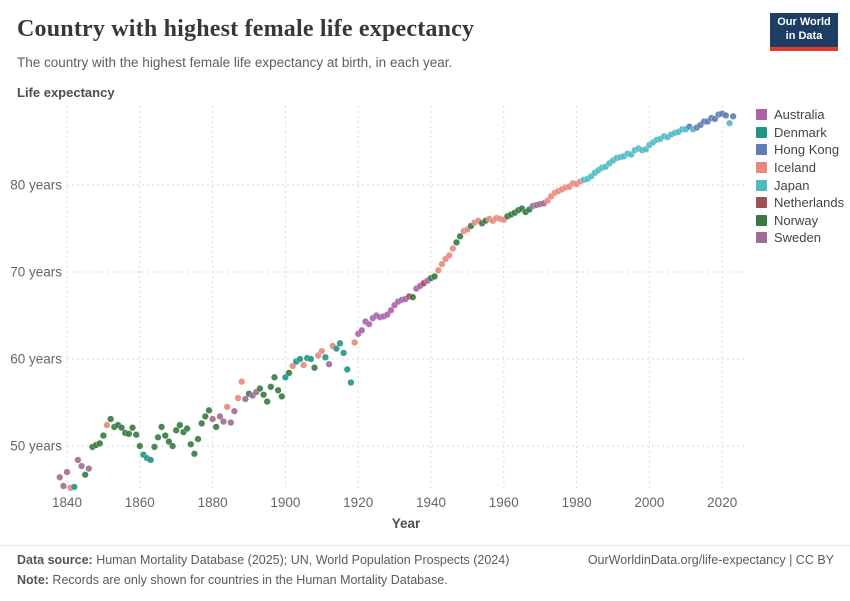 This screenshot has width=850, height=601. I want to click on legend-item-sweden: Sweden, so click(800, 238).